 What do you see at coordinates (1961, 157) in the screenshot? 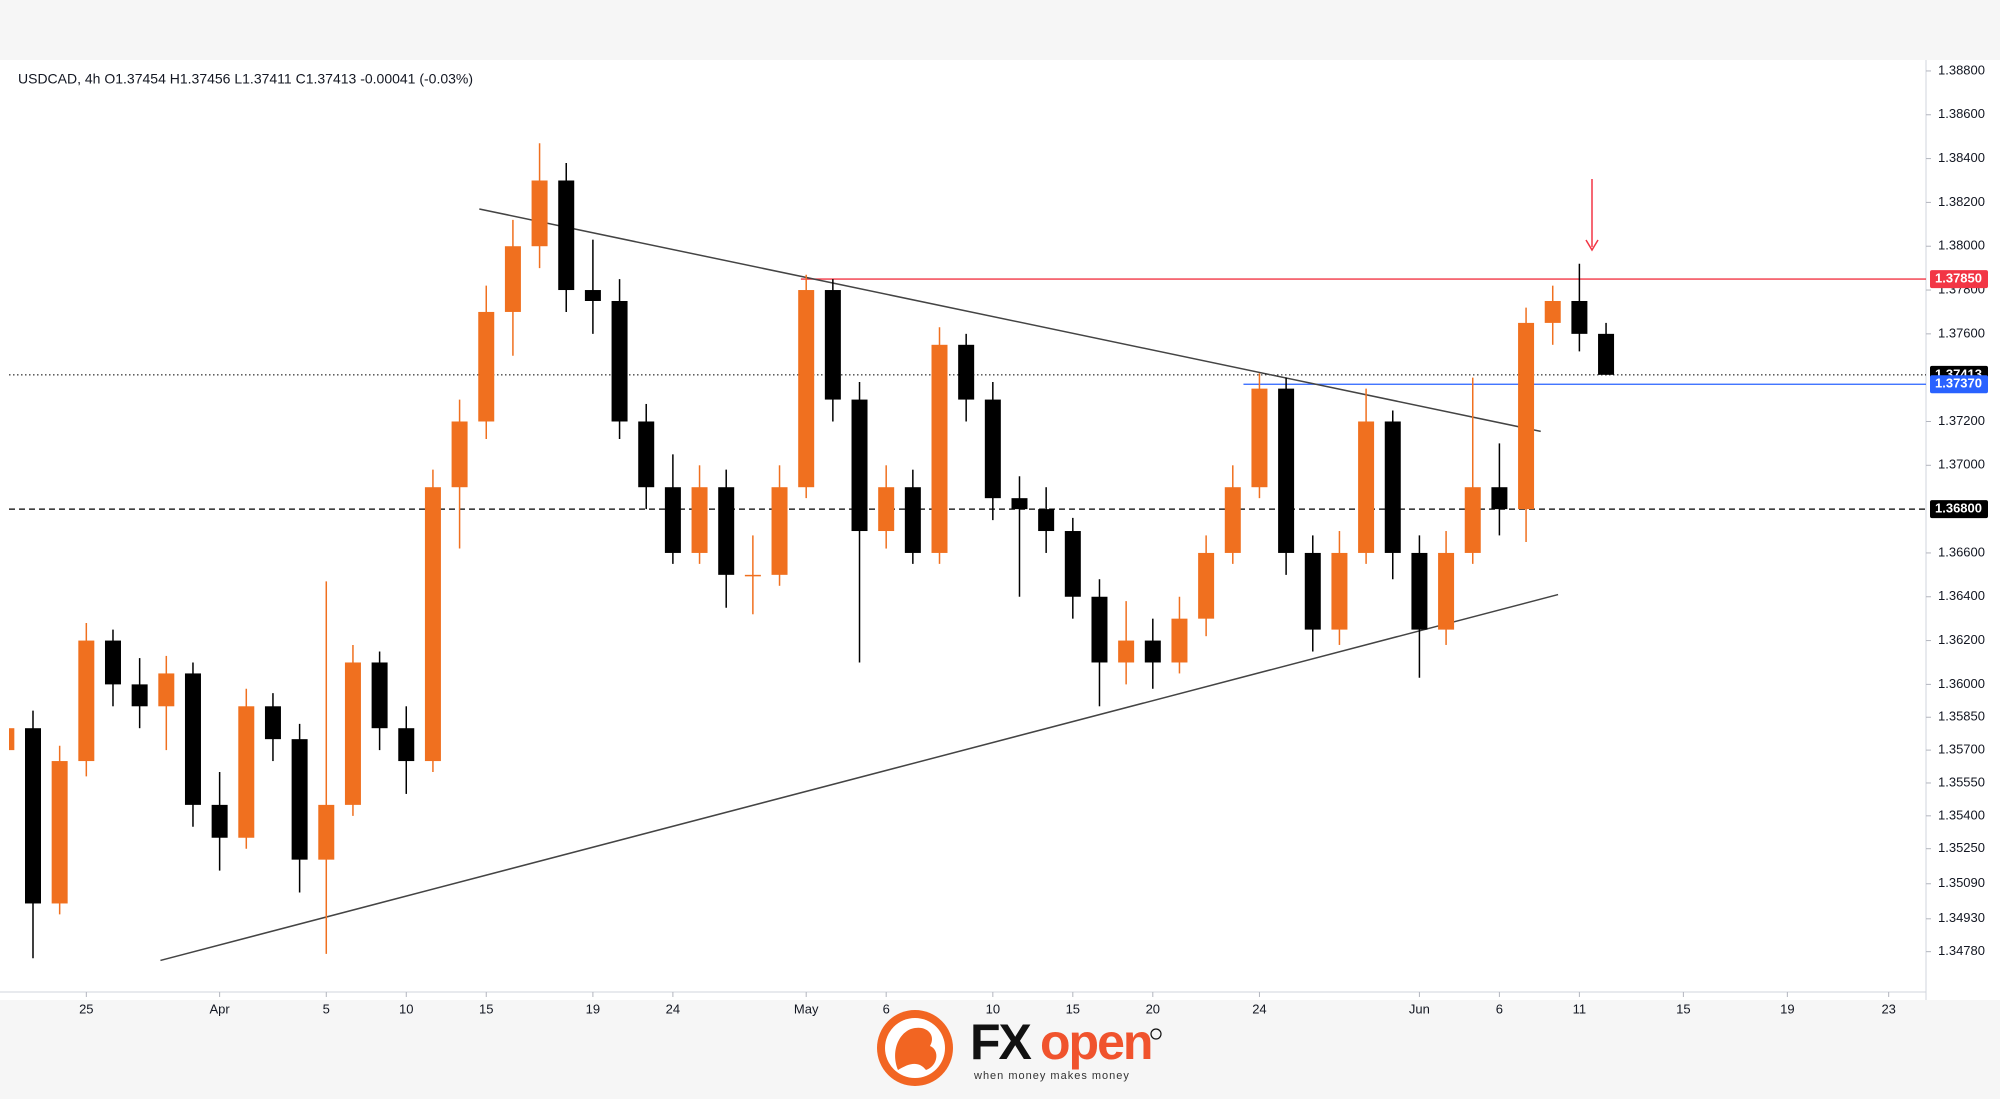
I see `y-tick-label: 1.38400` at bounding box center [1961, 157].